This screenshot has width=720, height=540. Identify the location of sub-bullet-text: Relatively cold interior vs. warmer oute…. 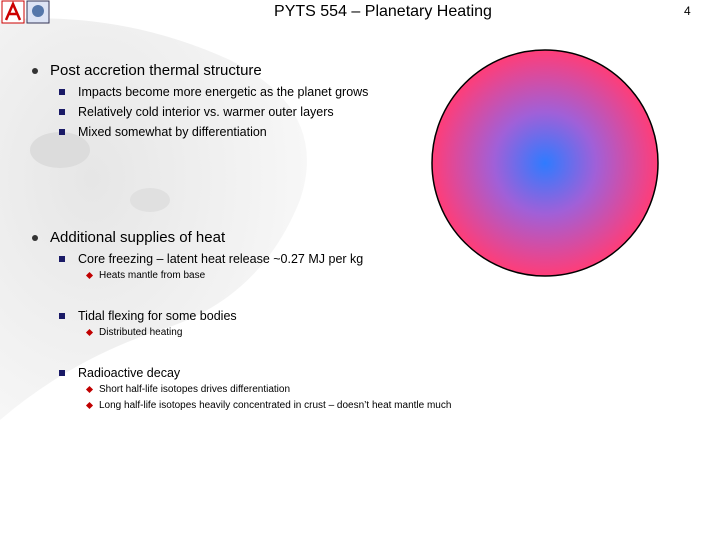
(206, 112).